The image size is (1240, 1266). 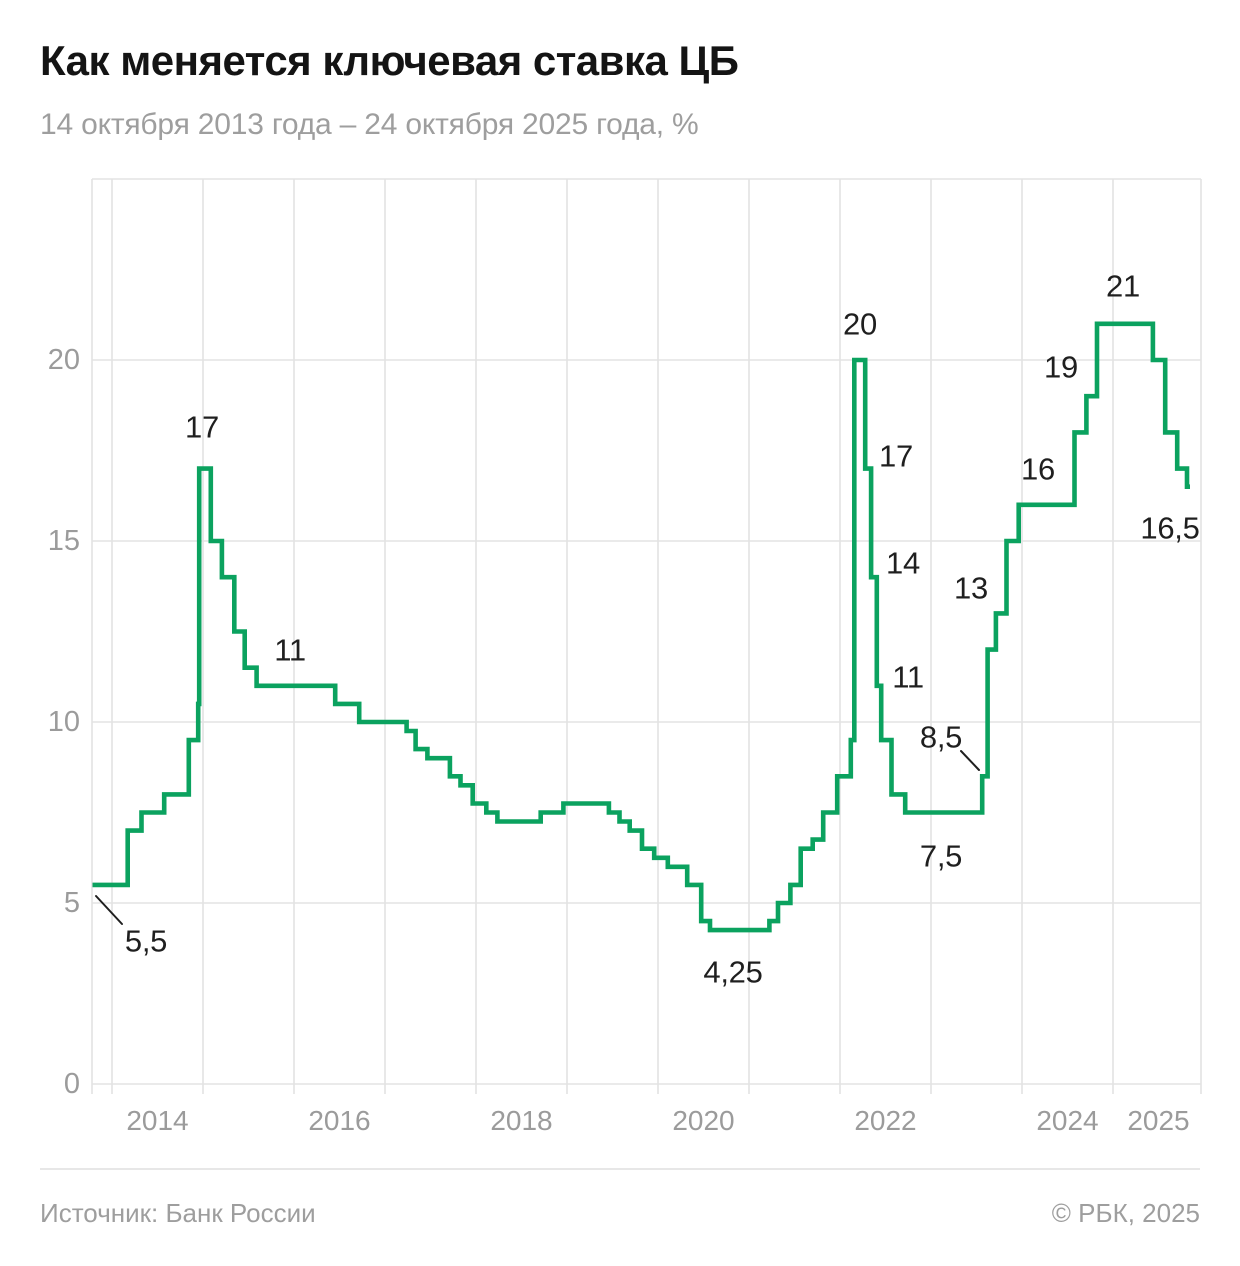 I want to click on annotation-16_5: 16,5, so click(x=1169, y=528).